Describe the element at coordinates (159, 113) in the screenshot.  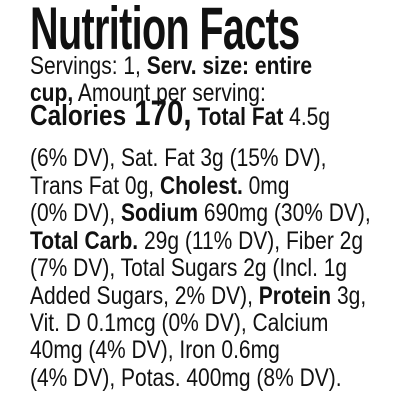
I see `bold-text: 170,` at that location.